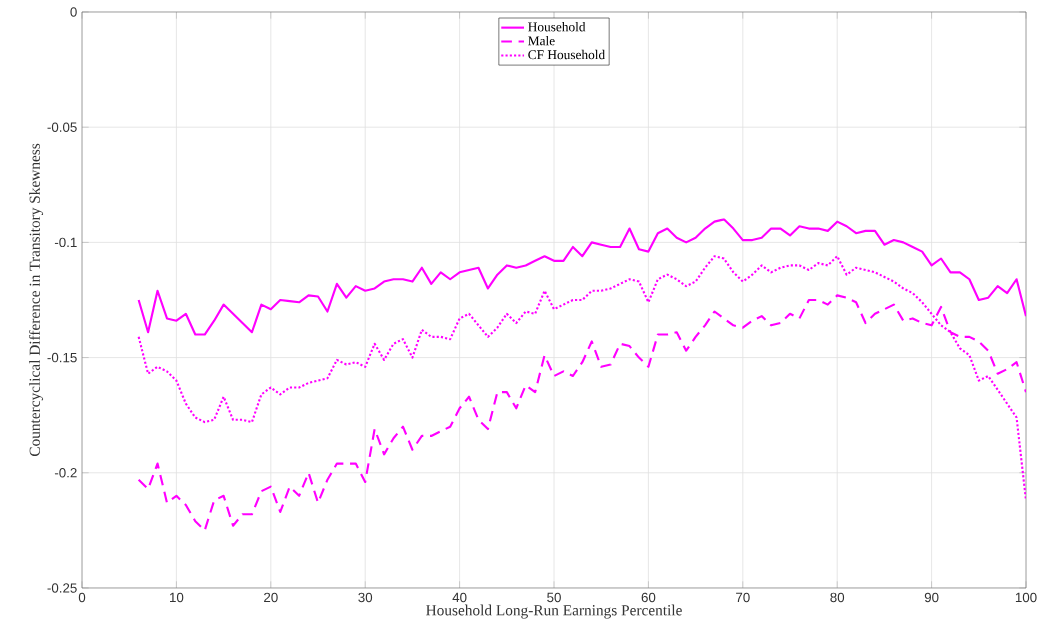 The width and height of the screenshot is (1044, 641). Describe the element at coordinates (837, 597) in the screenshot. I see `x-tick-label: 80` at that location.